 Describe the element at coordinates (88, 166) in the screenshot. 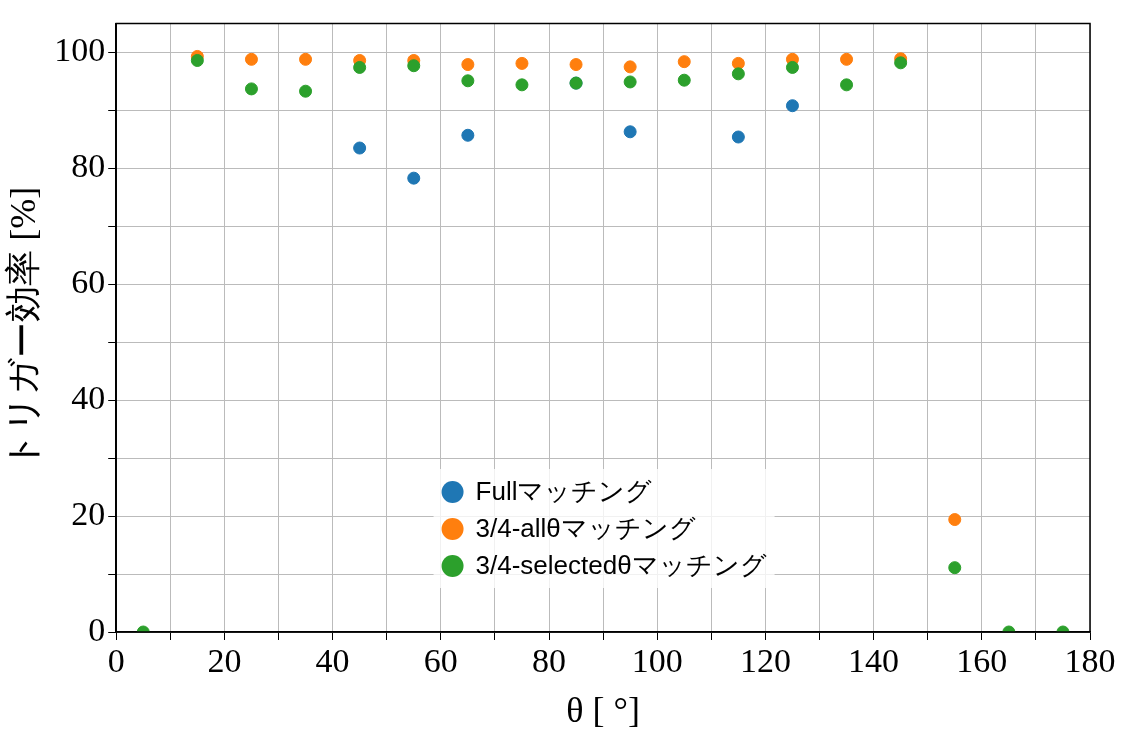

I see `y-tick-label: 80` at that location.